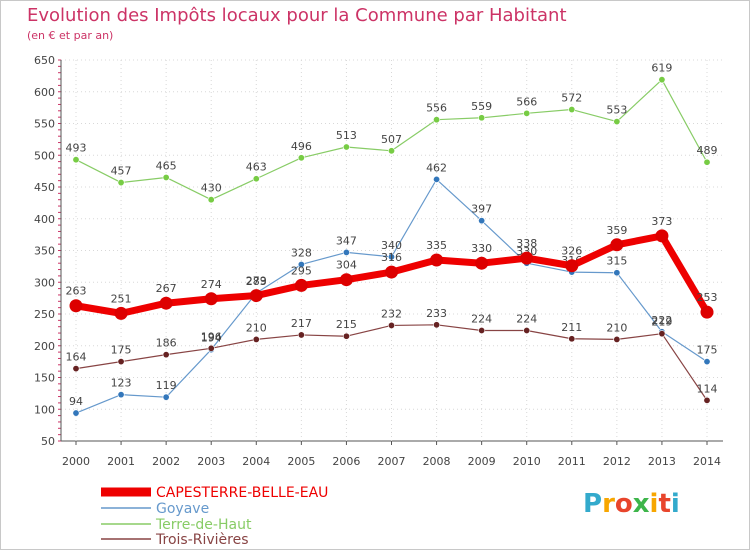 Image resolution: width=750 pixels, height=550 pixels. What do you see at coordinates (301, 270) in the screenshot?
I see `data-label: 295` at bounding box center [301, 270].